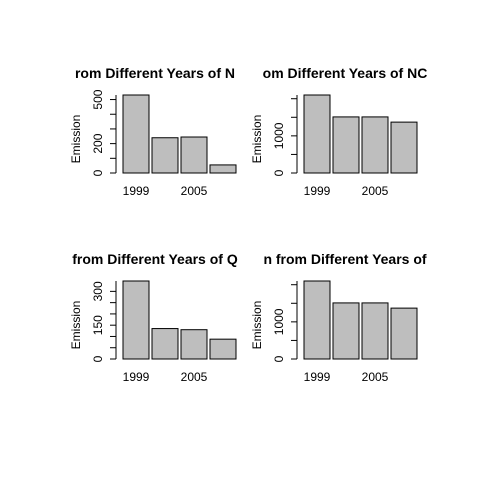 The image size is (480, 480). I want to click on chart-title: n from Different Years of, so click(344, 259).